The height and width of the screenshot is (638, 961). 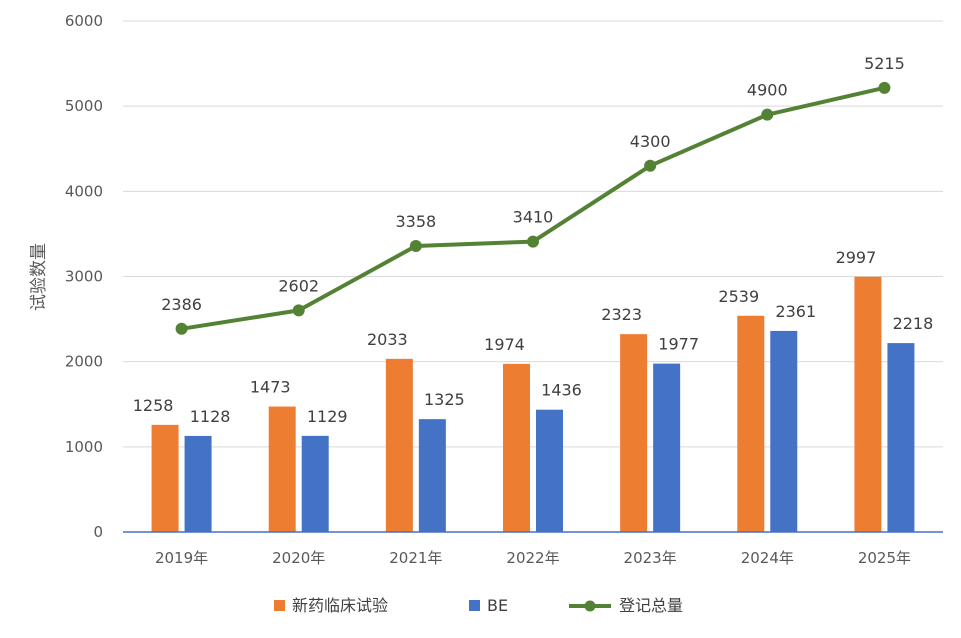 I want to click on x-tick-label: 2020年, so click(x=298, y=558).